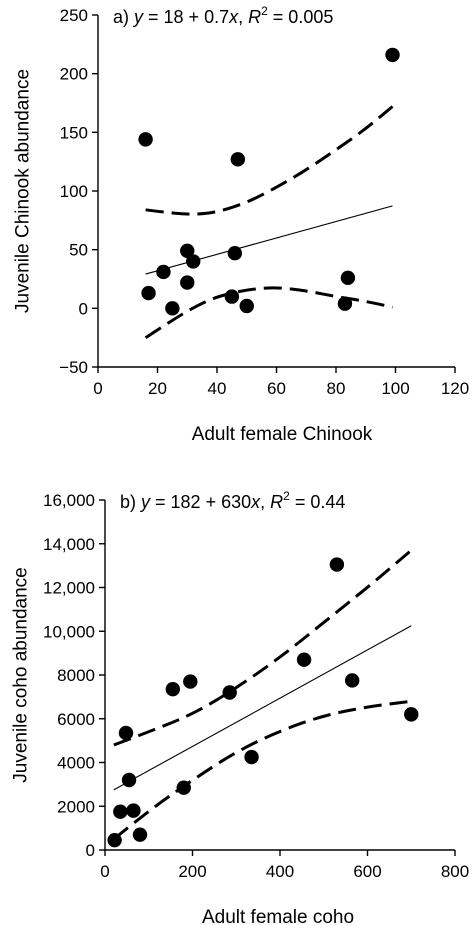 This screenshot has height=925, width=474. Describe the element at coordinates (455, 388) in the screenshot. I see `x-tick-label: 120` at that location.